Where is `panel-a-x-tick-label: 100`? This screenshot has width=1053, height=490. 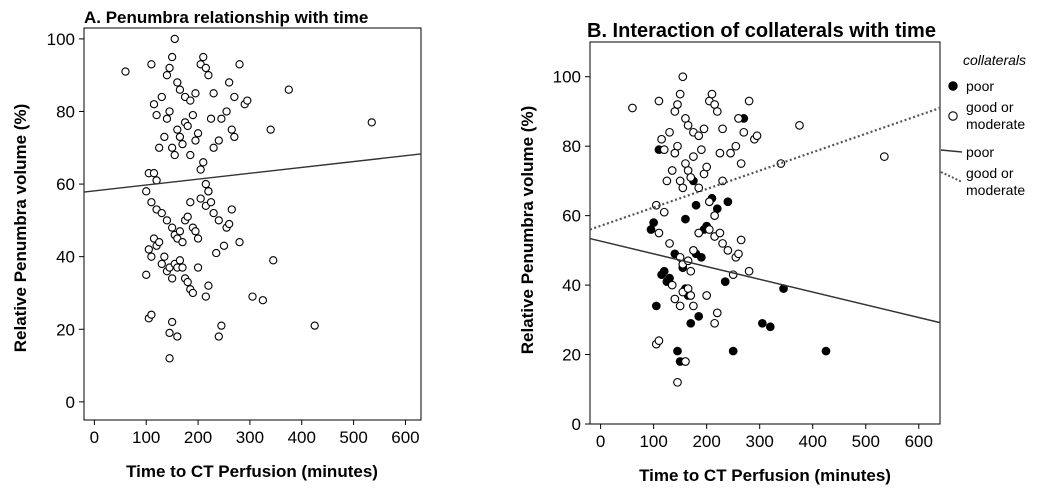
panel-a-x-tick-label: 100 is located at coordinates (146, 437).